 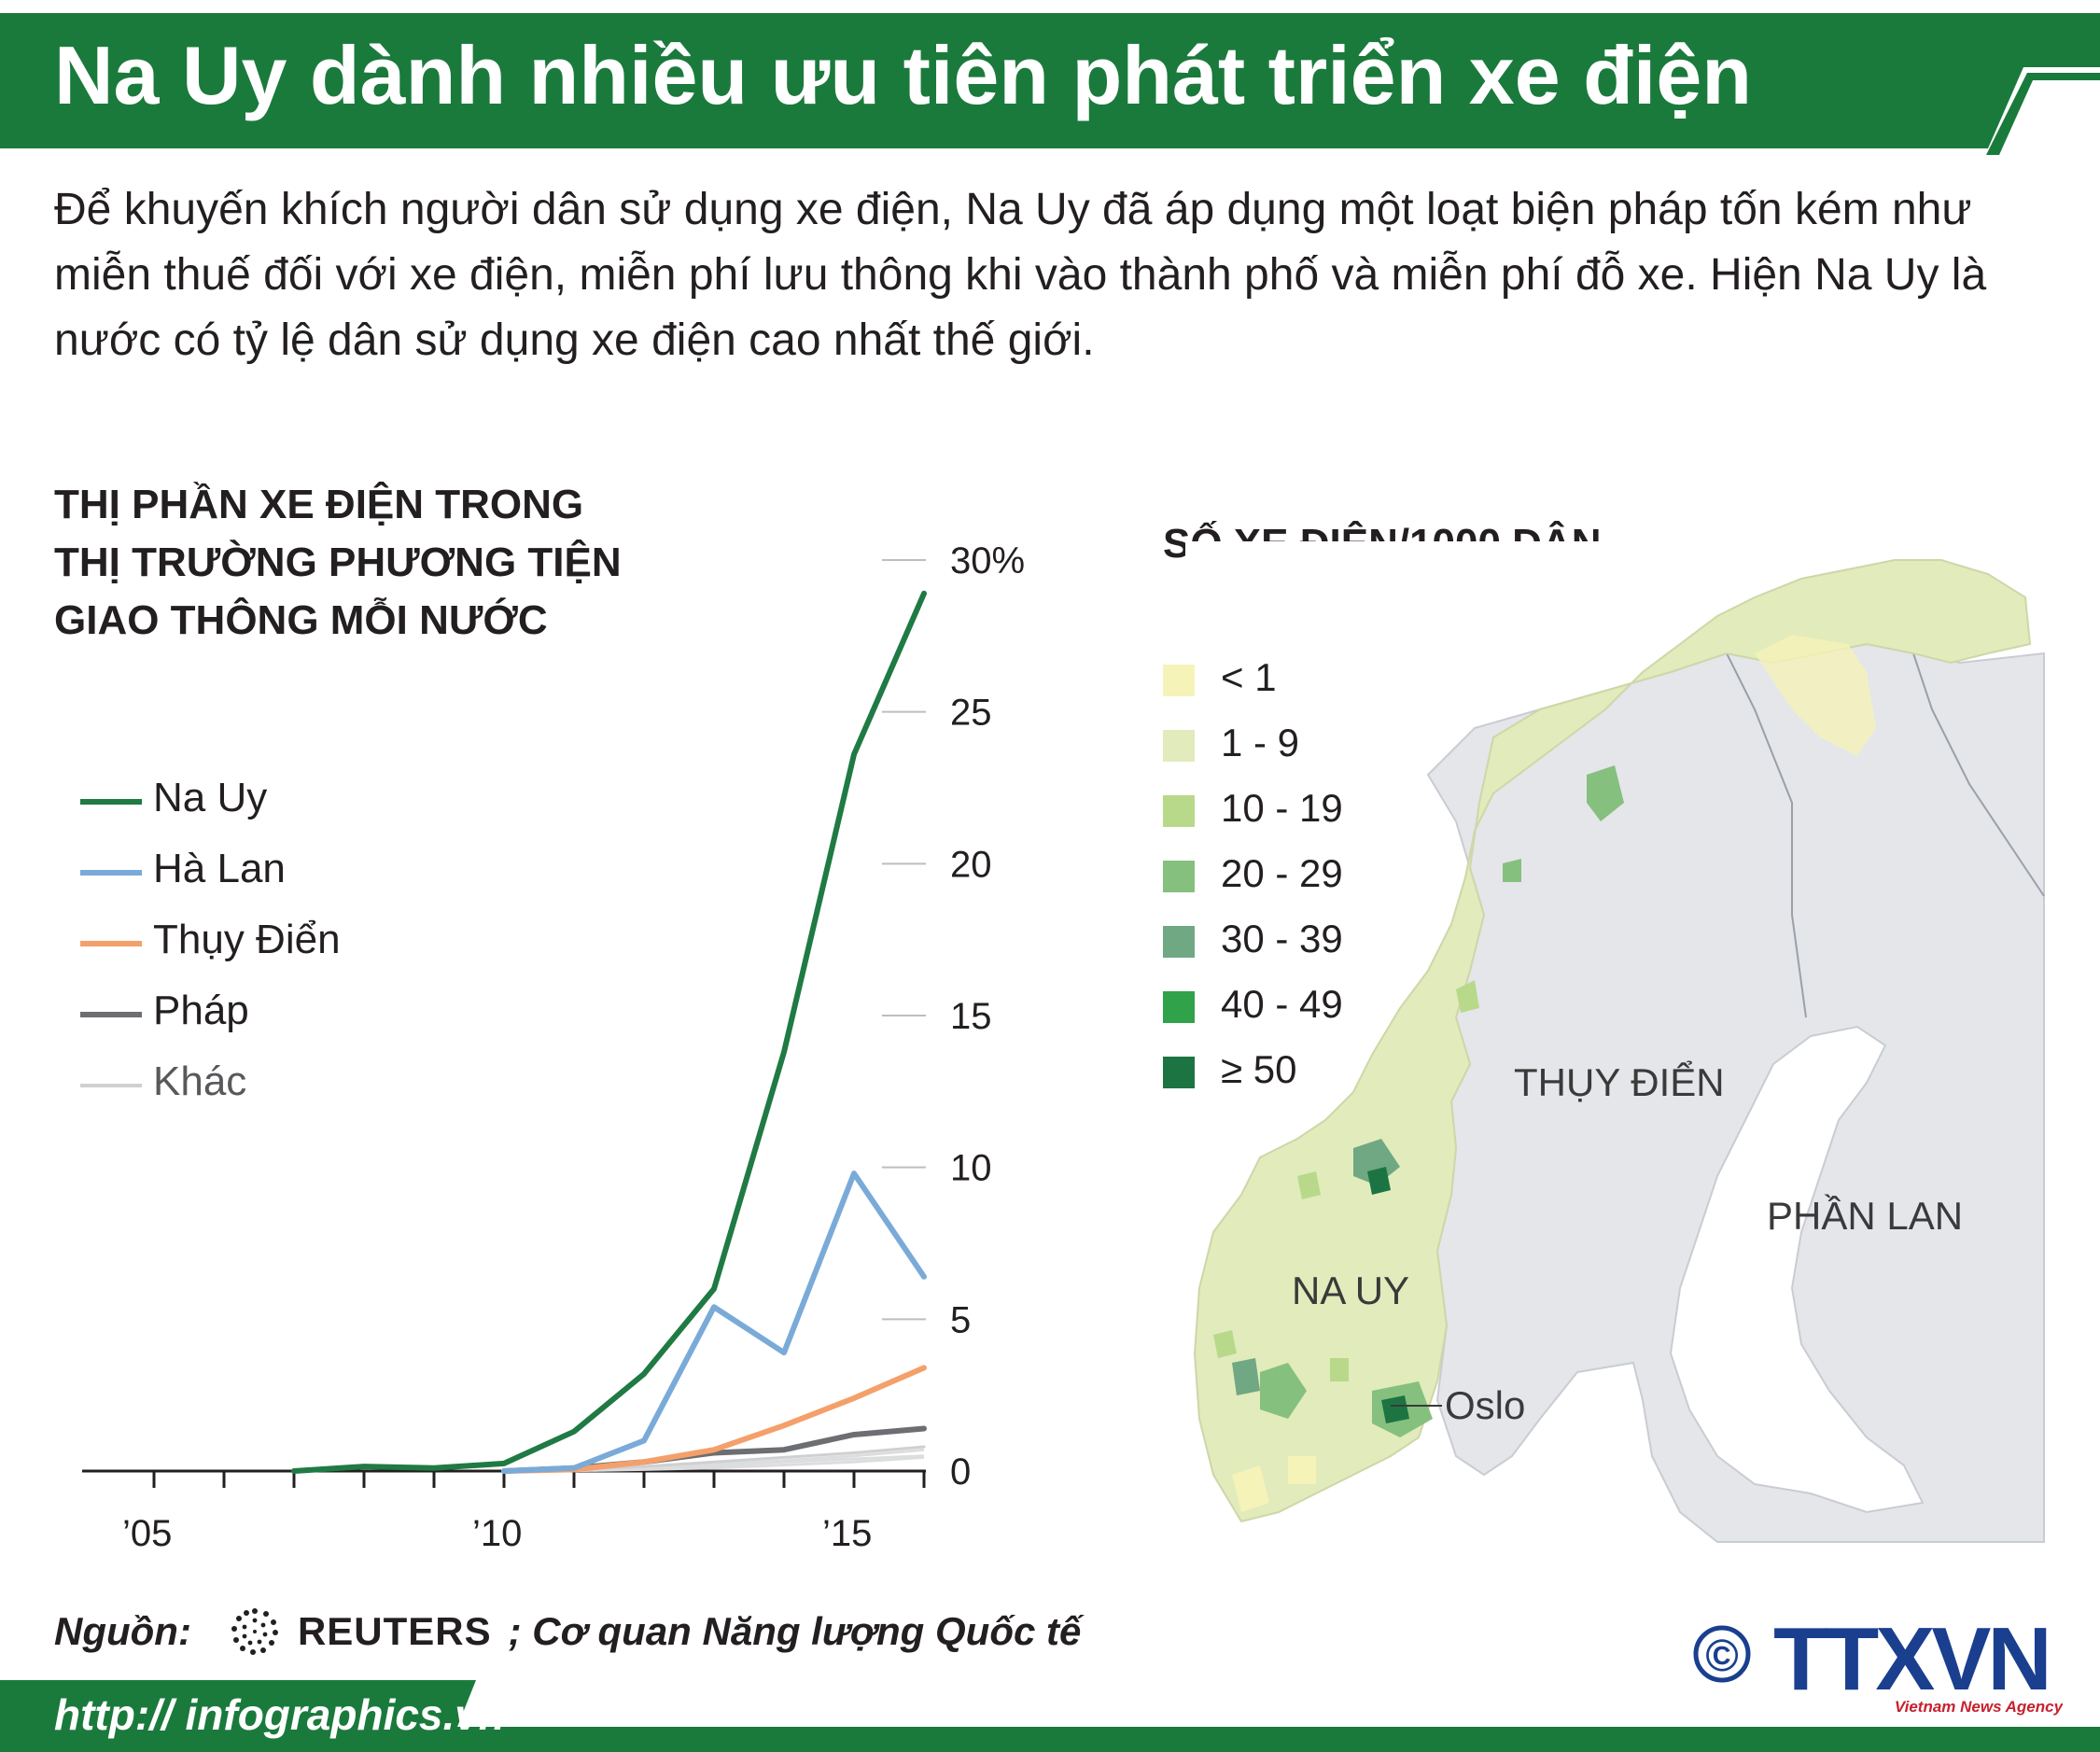 What do you see at coordinates (111, 1015) in the screenshot?
I see `legend-swatch-france` at bounding box center [111, 1015].